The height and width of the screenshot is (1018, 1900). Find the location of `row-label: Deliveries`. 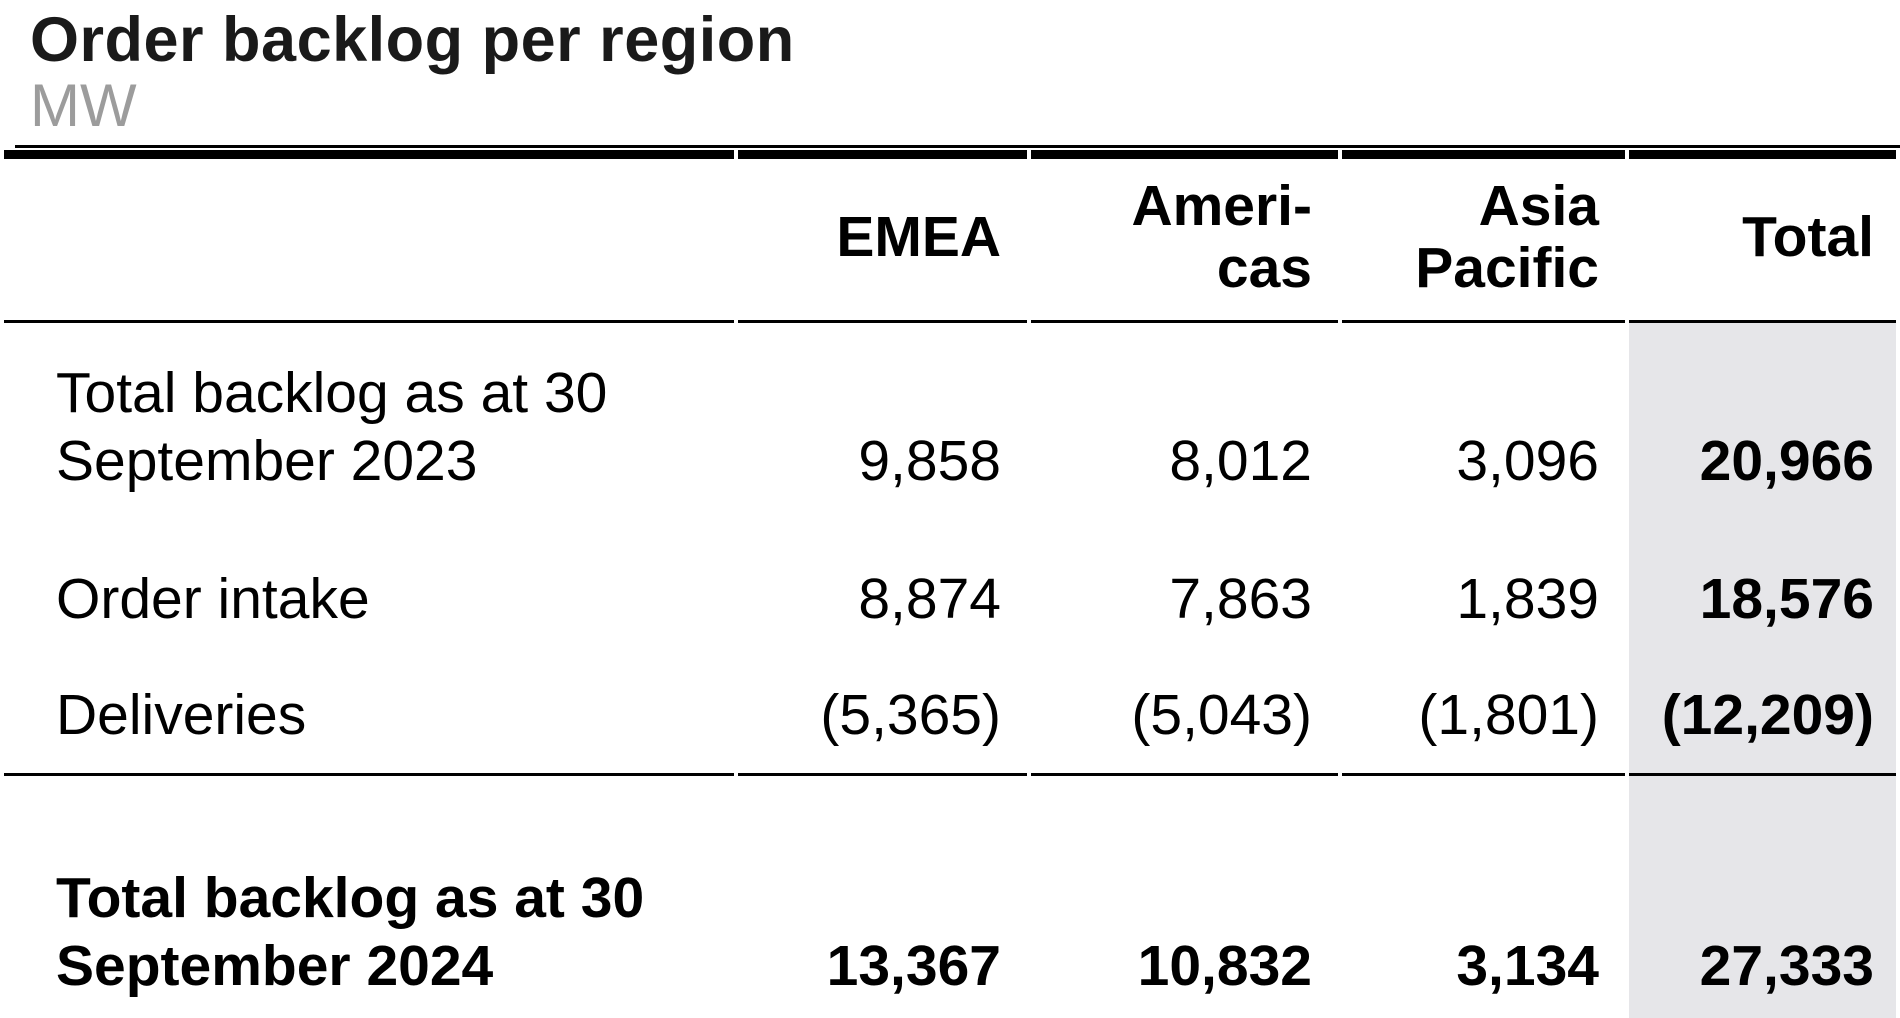

row-label: Deliveries is located at coordinates (369, 716).